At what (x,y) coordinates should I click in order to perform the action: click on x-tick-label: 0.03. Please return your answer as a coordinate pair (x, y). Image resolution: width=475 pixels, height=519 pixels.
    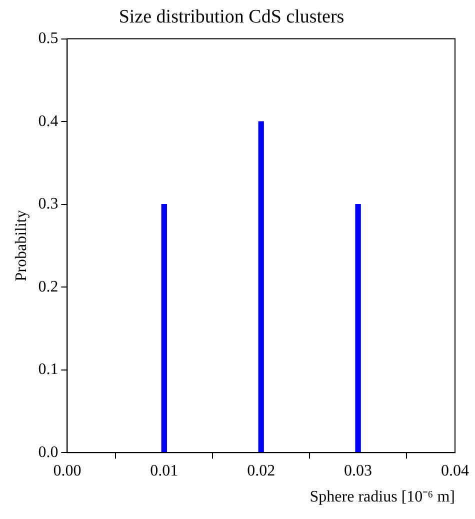
    Looking at the image, I should click on (358, 471).